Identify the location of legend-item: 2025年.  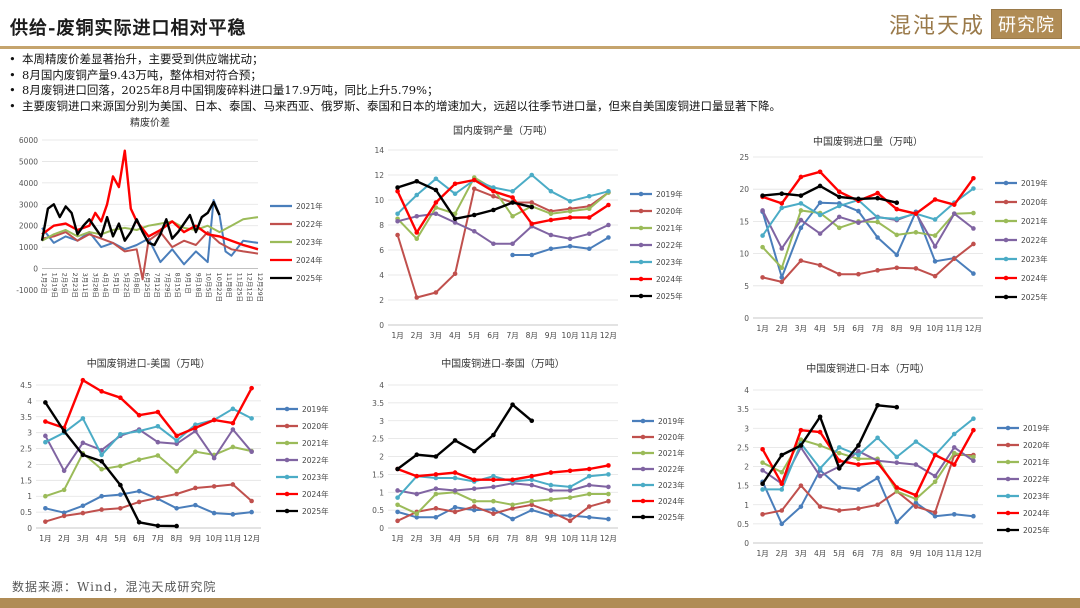
(302, 511).